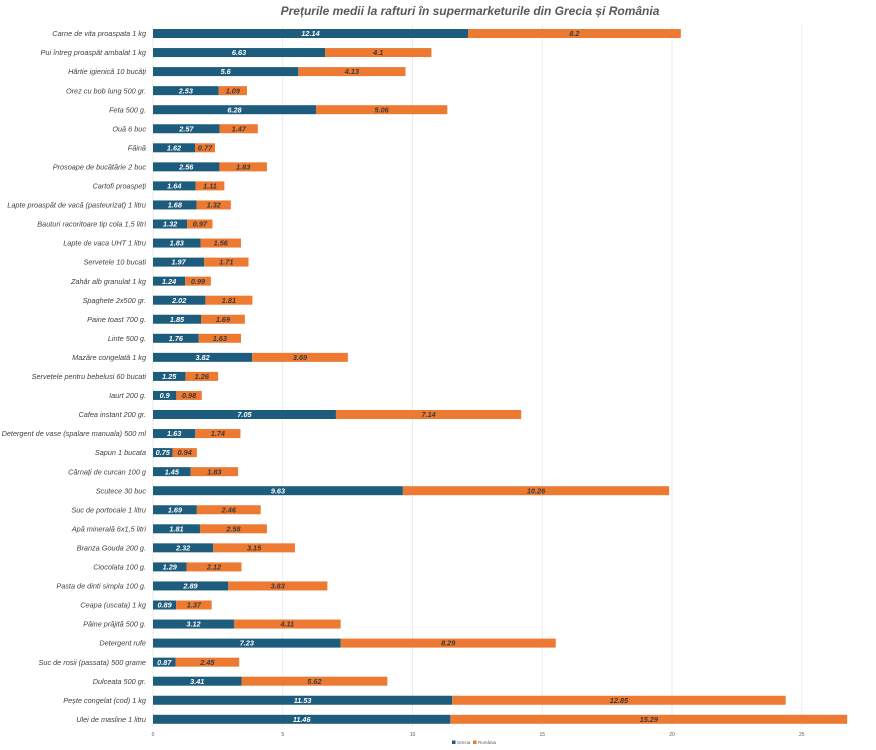 The width and height of the screenshot is (876, 750). I want to click on category-label: Suc de rosii (passata) 500 grame, so click(92, 662).